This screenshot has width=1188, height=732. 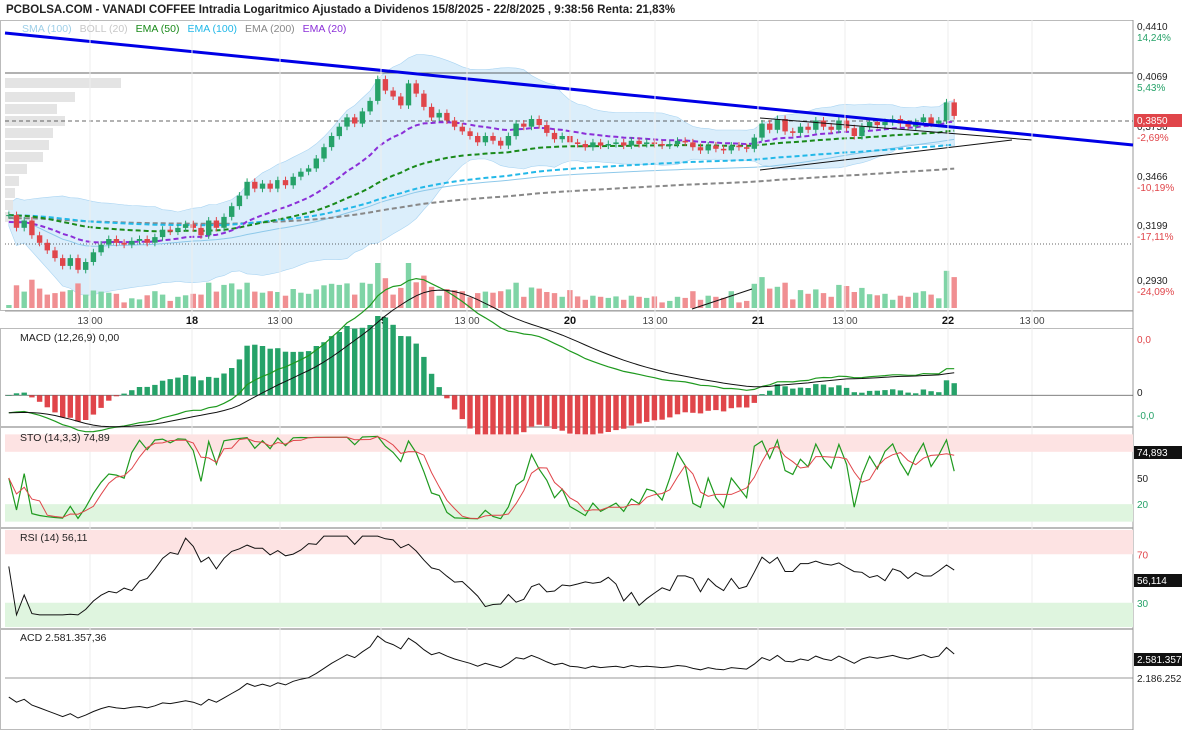 I want to click on price-tick-label: 0,4410, so click(x=1152, y=27).